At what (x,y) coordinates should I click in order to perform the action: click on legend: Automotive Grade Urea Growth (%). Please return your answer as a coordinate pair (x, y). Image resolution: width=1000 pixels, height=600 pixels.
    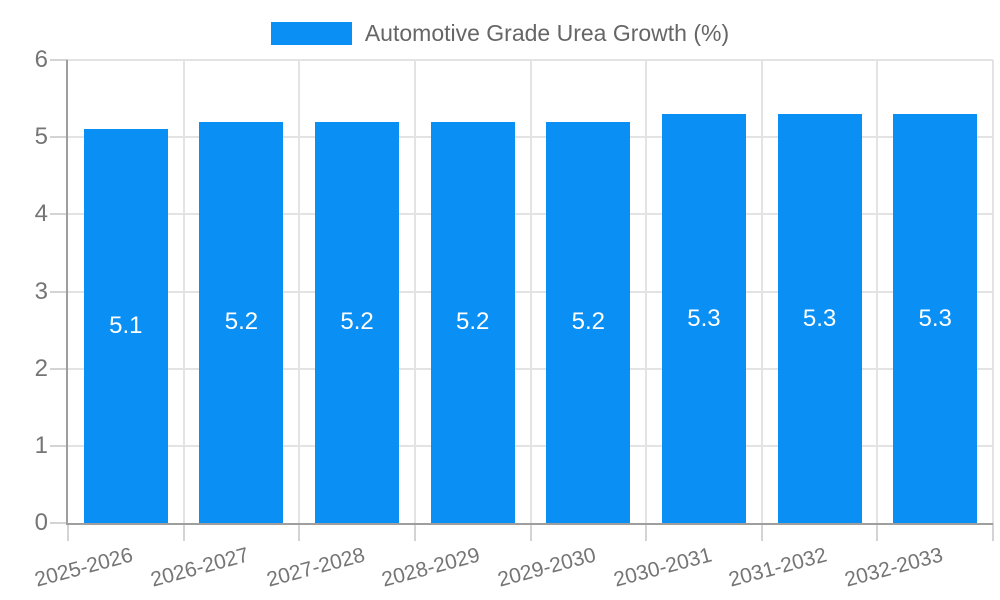
    Looking at the image, I should click on (500, 33).